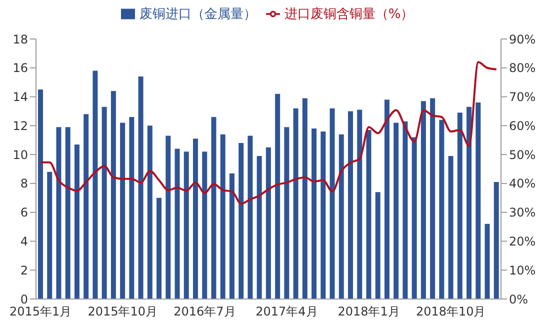 Image resolution: width=550 pixels, height=328 pixels. Describe the element at coordinates (24, 213) in the screenshot. I see `y-tick-label: 6` at that location.